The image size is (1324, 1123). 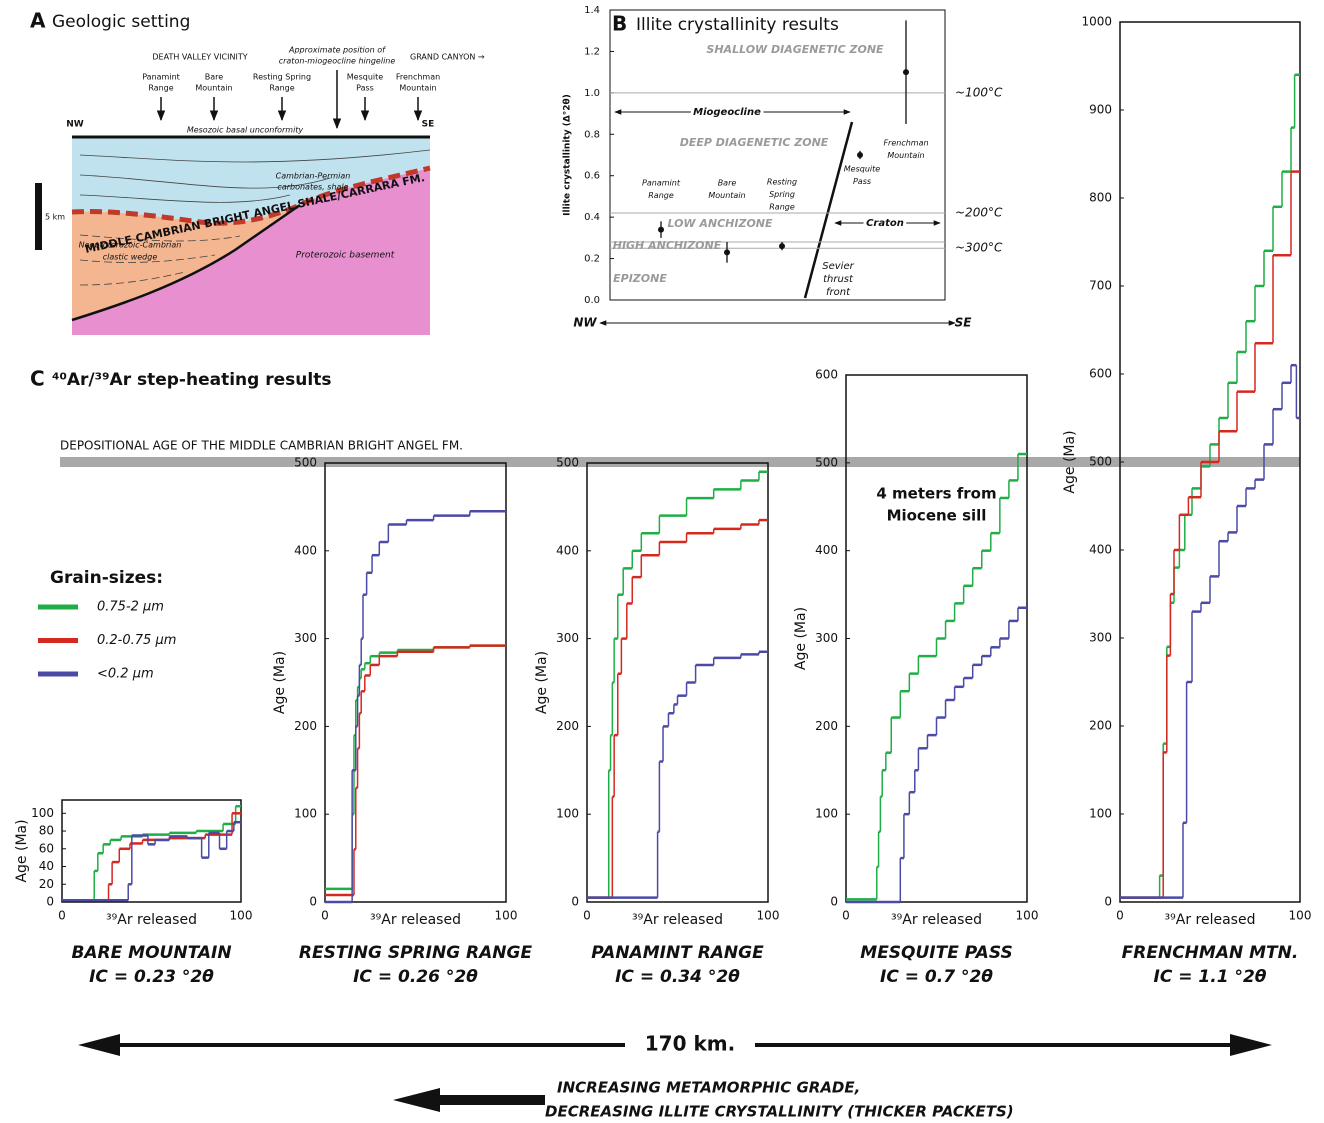 I want to click on y-tick-label: 700, so click(x=1100, y=286).